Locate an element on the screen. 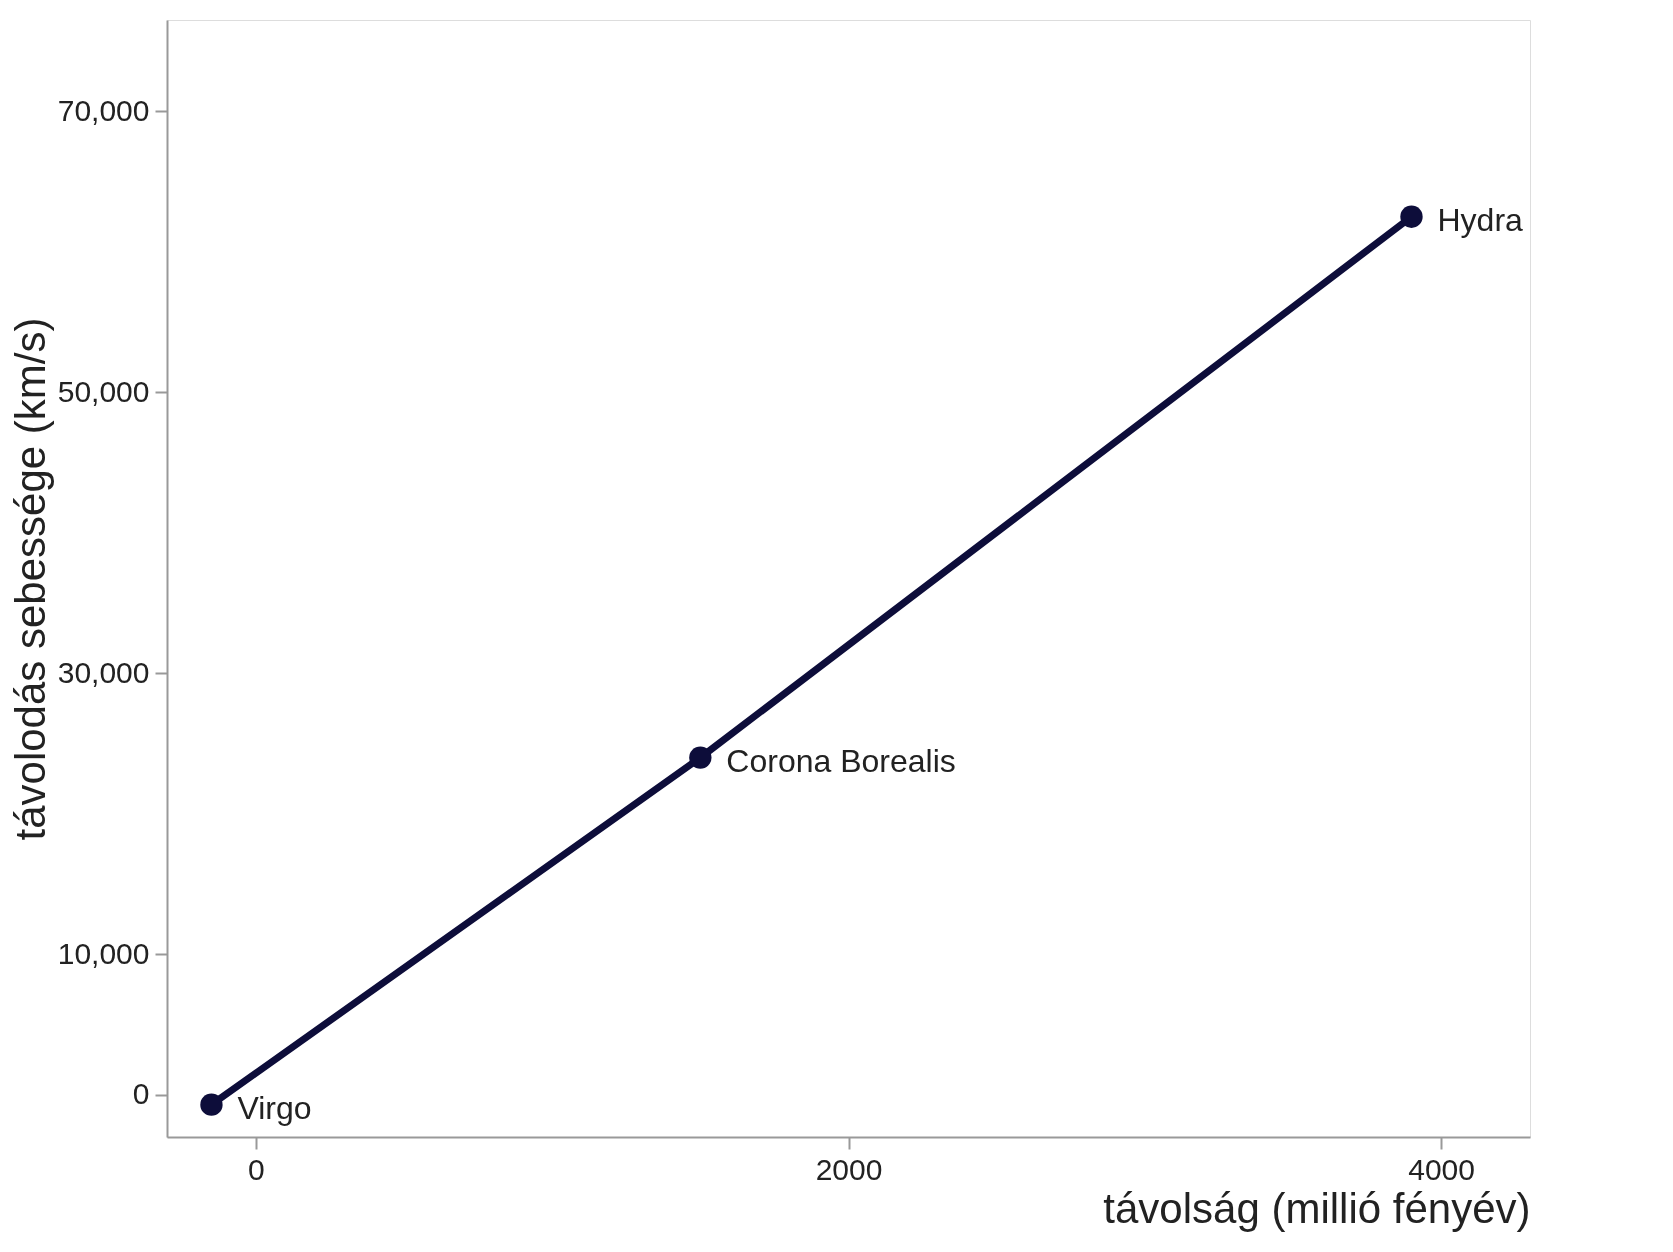 This screenshot has height=1252, width=1673. y-axis-title: távolodás sebessége (km/s) is located at coordinates (30, 579).